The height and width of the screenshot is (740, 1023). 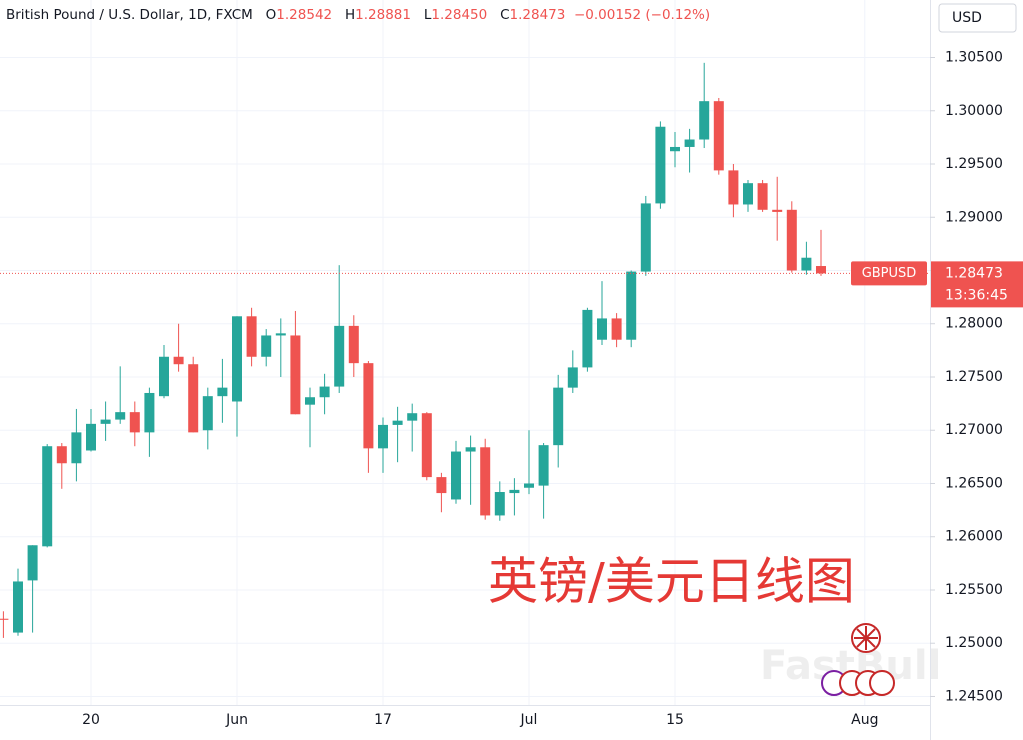 I want to click on annotation: 英镑/美元日线图, so click(x=671, y=582).